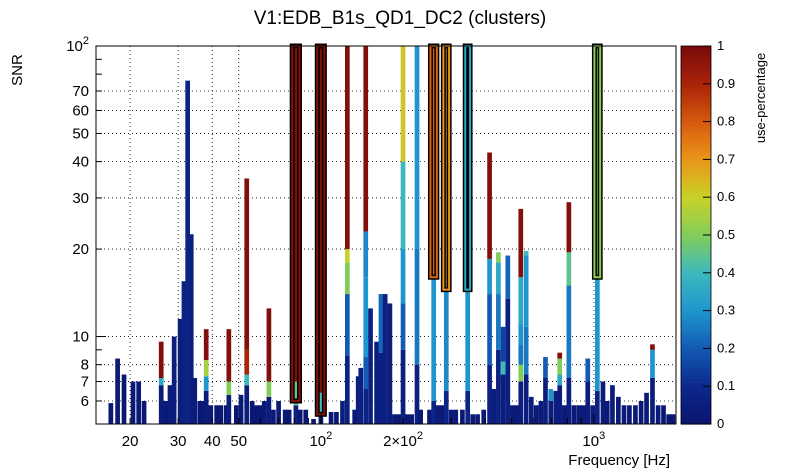 The height and width of the screenshot is (472, 805). What do you see at coordinates (726, 83) in the screenshot?
I see `colorbar-tick-label: 0.9` at bounding box center [726, 83].